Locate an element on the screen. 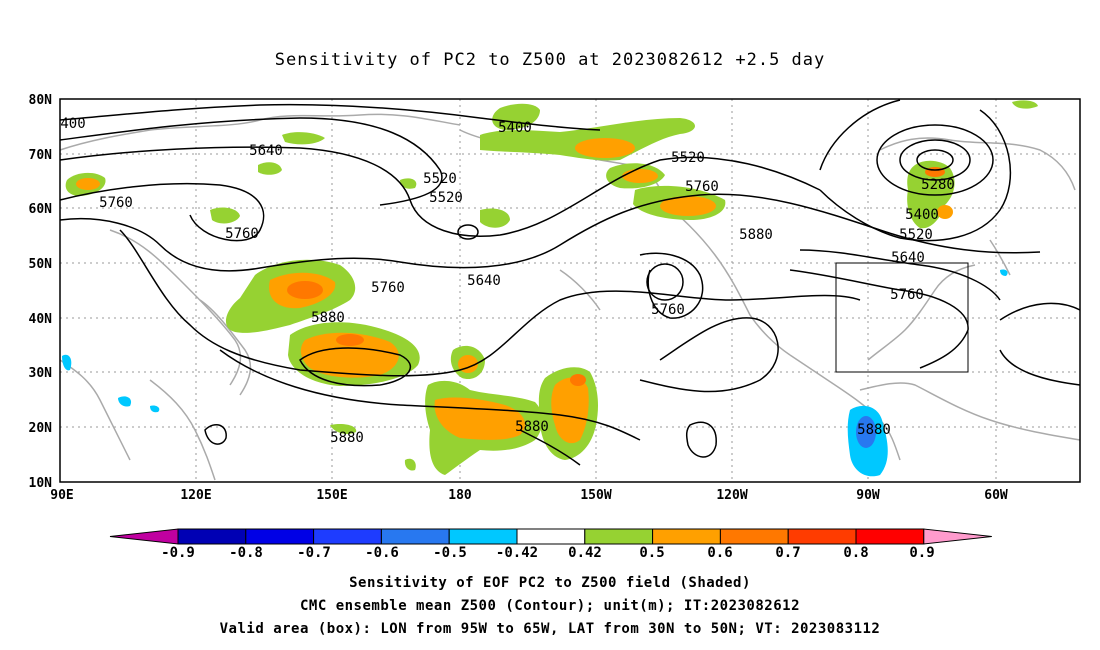 The image size is (1100, 650). colorbar-label: -0.42 is located at coordinates (517, 553).